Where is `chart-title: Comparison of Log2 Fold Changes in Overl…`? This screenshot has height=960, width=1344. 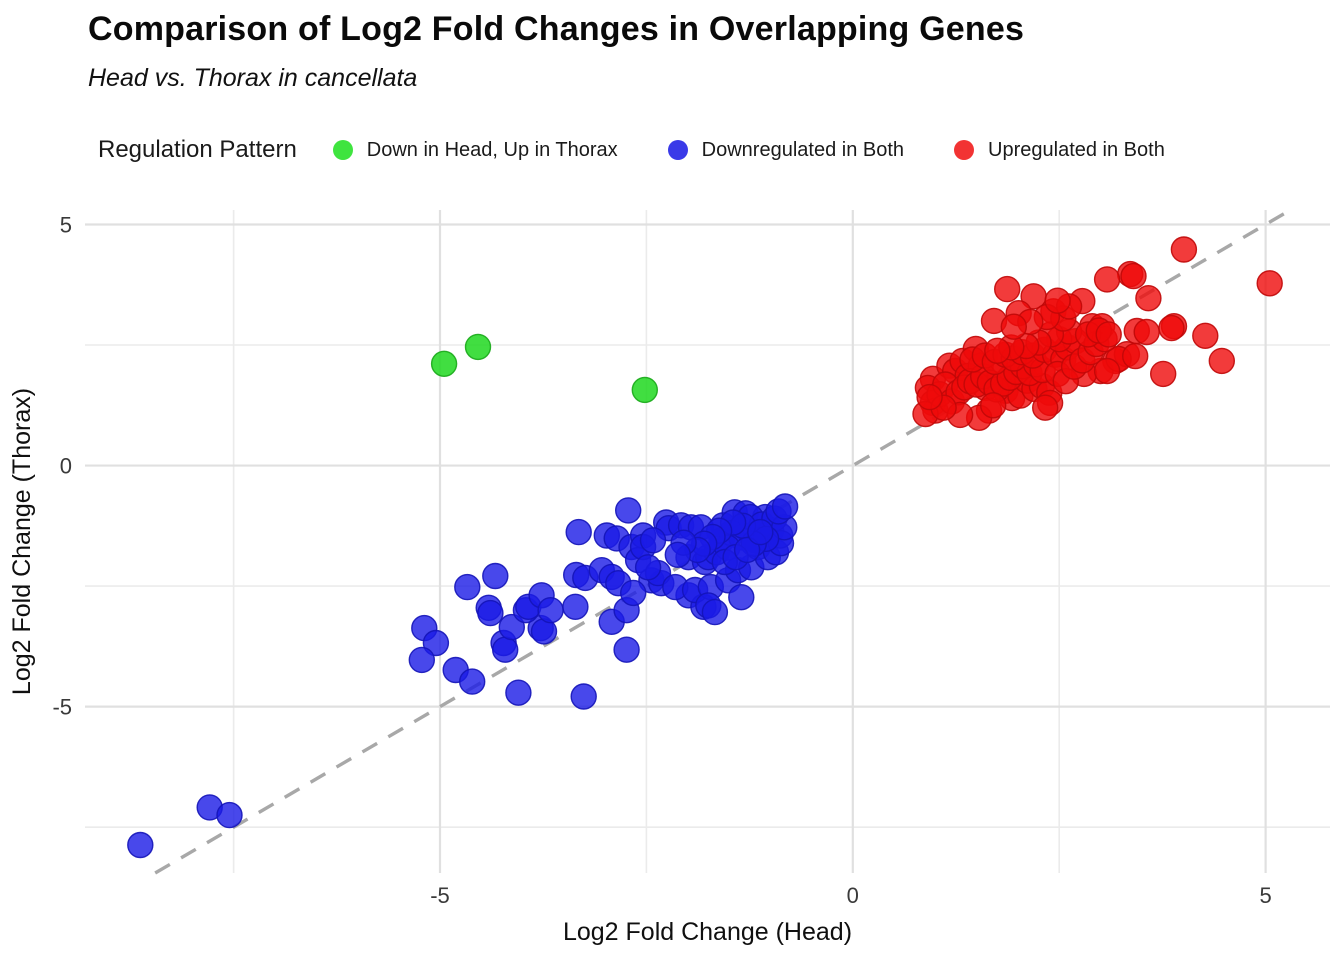
chart-title: Comparison of Log2 Fold Changes in Overl… is located at coordinates (556, 29).